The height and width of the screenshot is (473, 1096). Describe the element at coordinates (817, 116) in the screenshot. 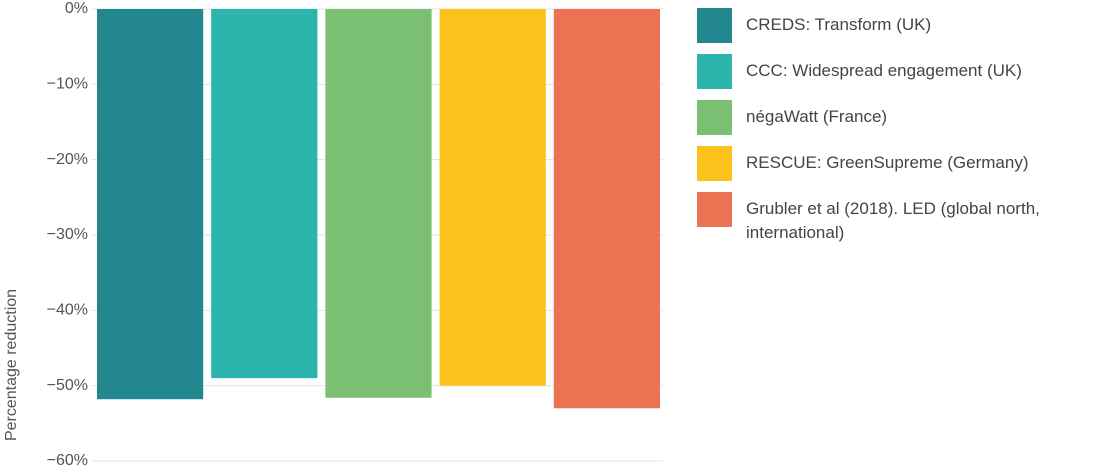

I see `legend-label: négaWatt (France)` at that location.